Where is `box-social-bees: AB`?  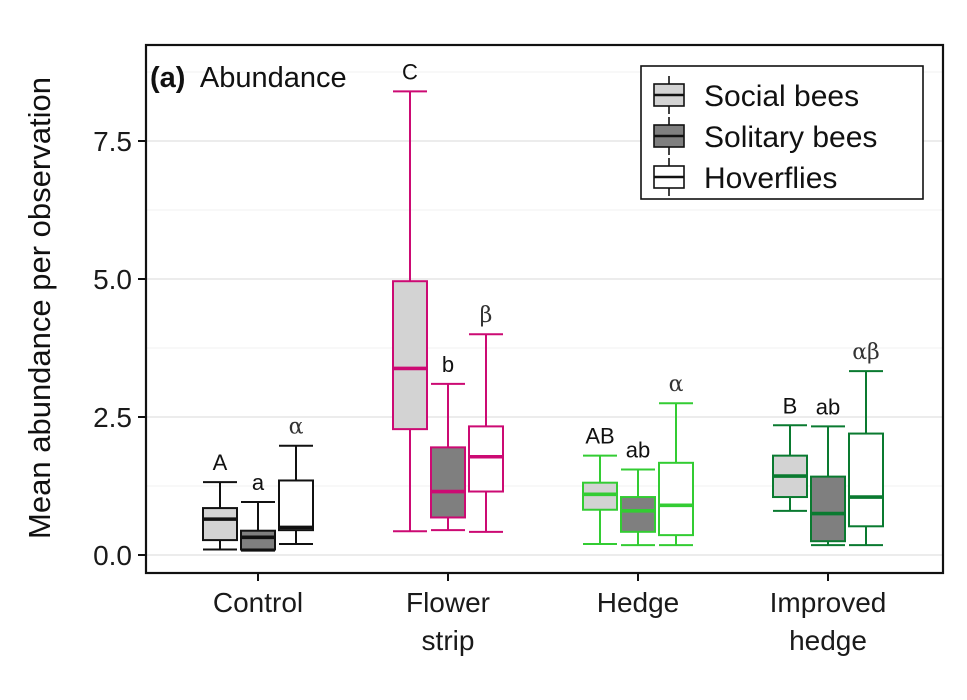
box-social-bees: AB is located at coordinates (600, 484).